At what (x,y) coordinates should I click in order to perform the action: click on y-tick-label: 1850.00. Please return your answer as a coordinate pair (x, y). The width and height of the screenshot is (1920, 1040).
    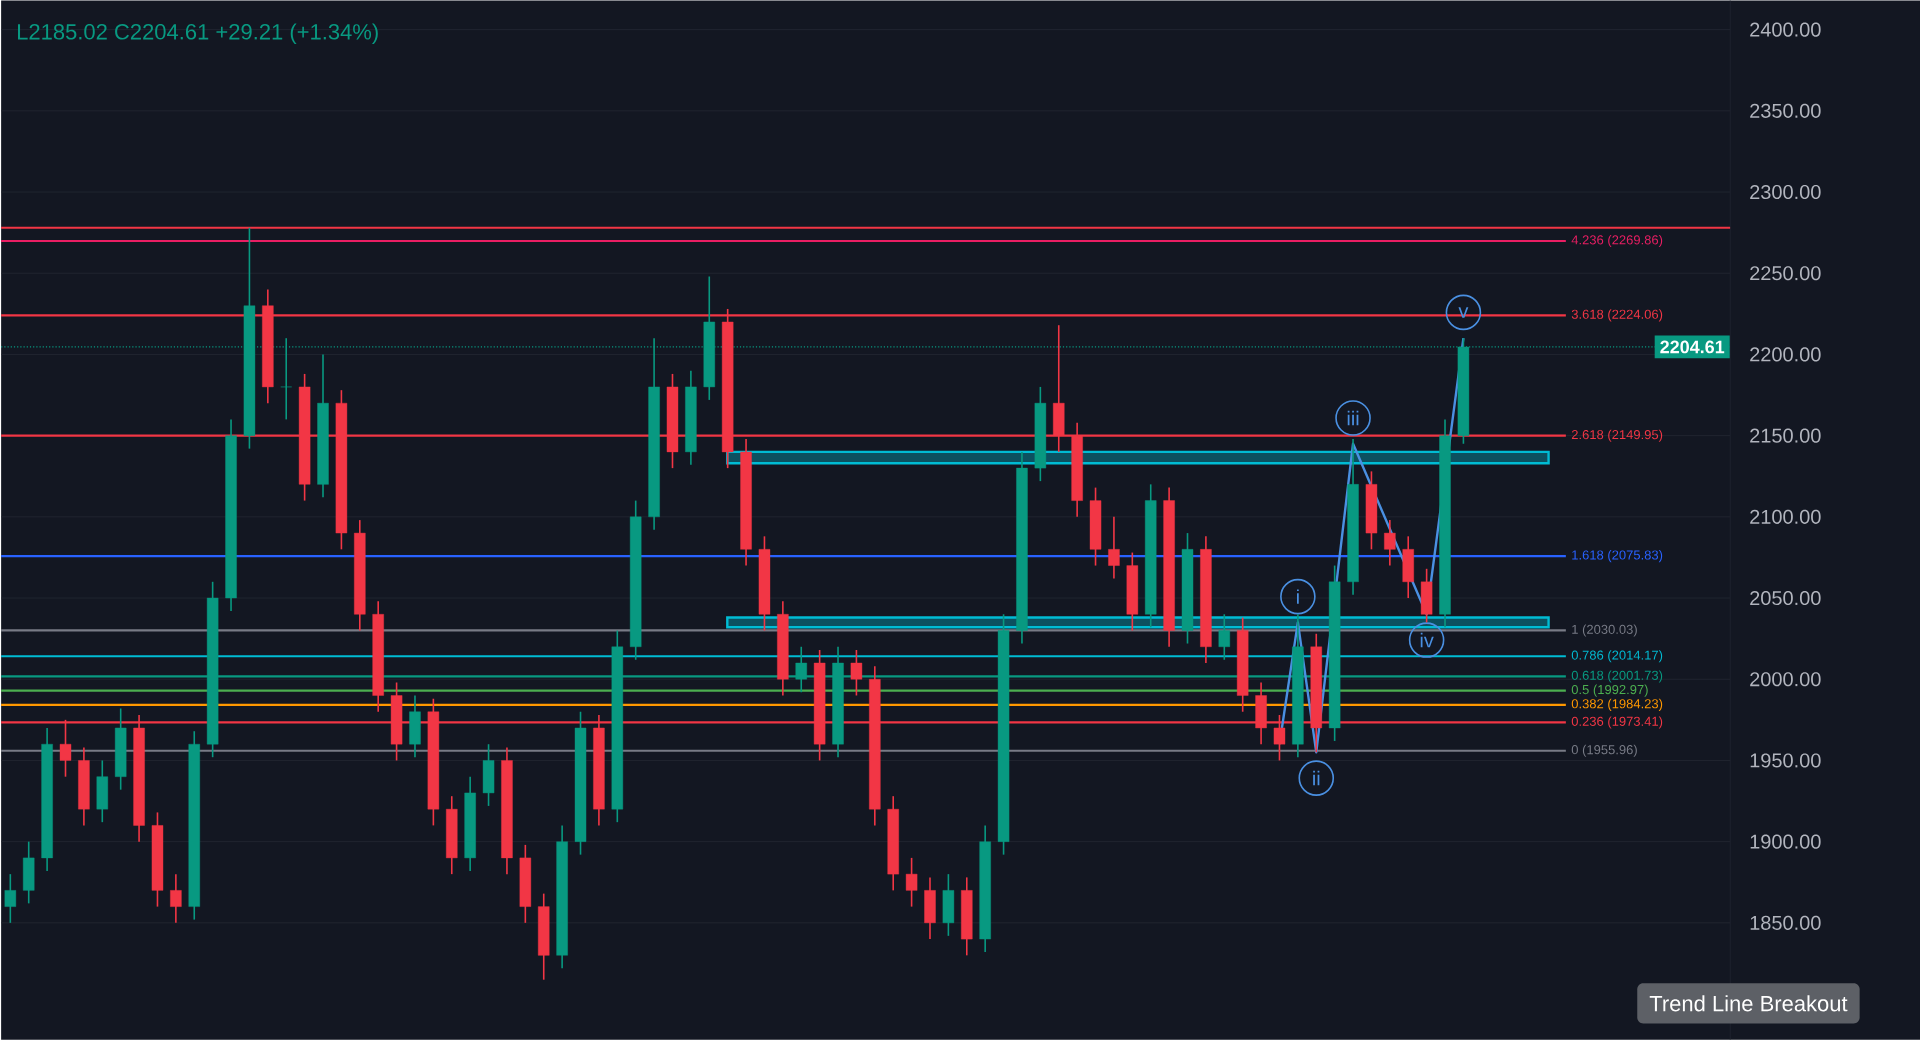
    Looking at the image, I should click on (1785, 922).